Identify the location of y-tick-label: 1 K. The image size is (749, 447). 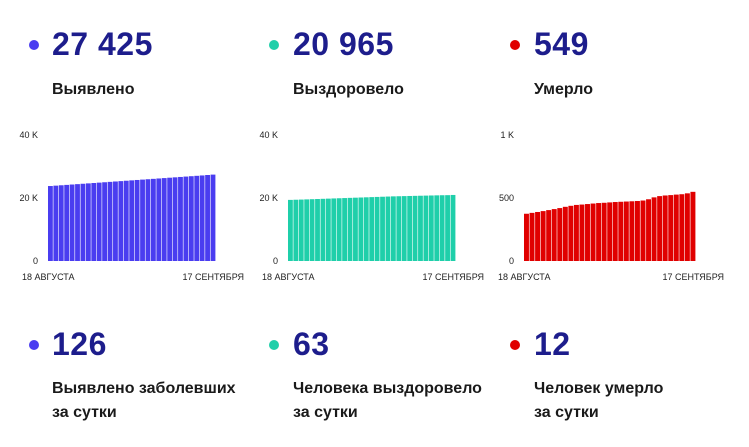
(507, 135).